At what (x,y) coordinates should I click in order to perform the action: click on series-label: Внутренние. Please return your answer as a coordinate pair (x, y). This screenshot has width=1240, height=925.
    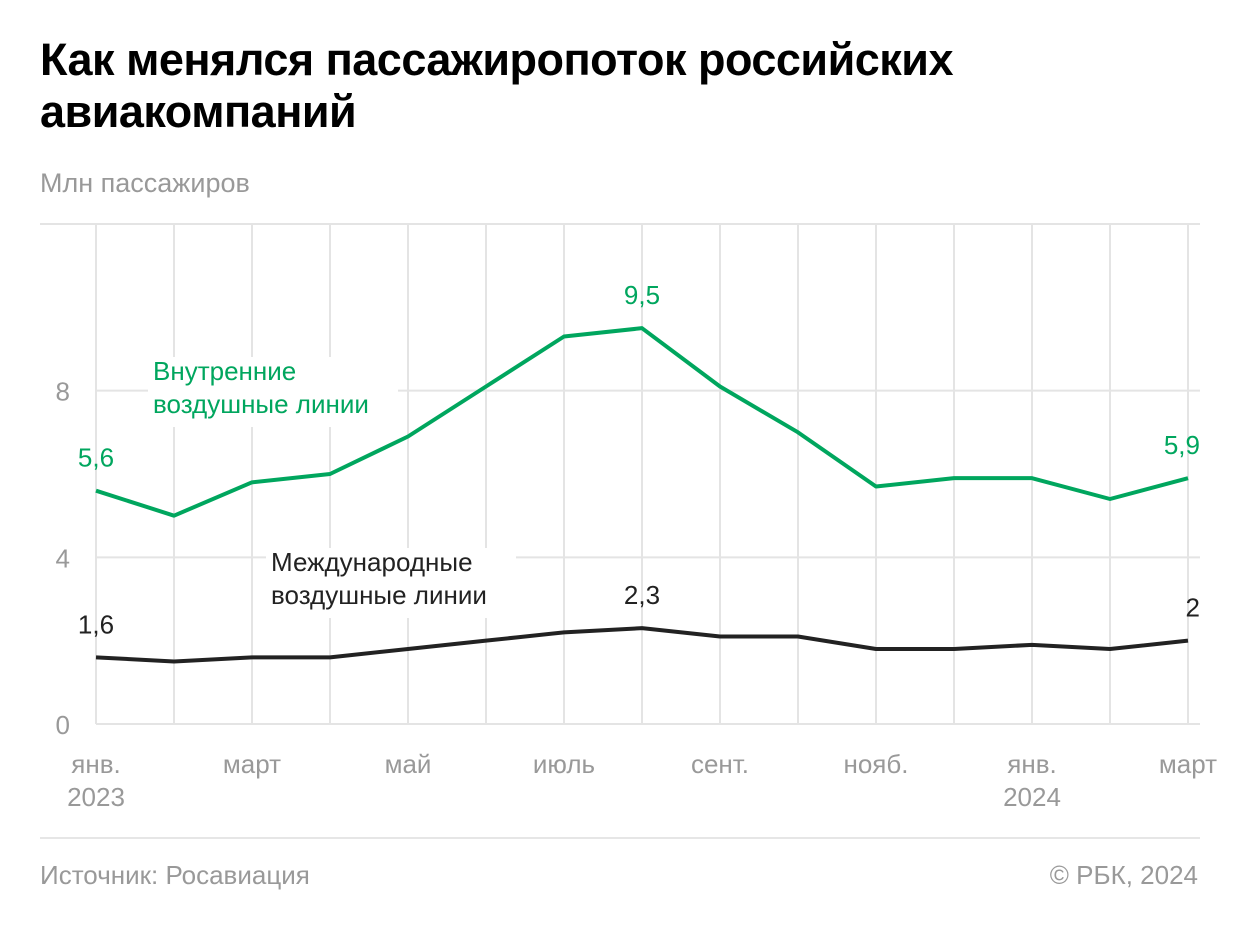
    Looking at the image, I should click on (224, 371).